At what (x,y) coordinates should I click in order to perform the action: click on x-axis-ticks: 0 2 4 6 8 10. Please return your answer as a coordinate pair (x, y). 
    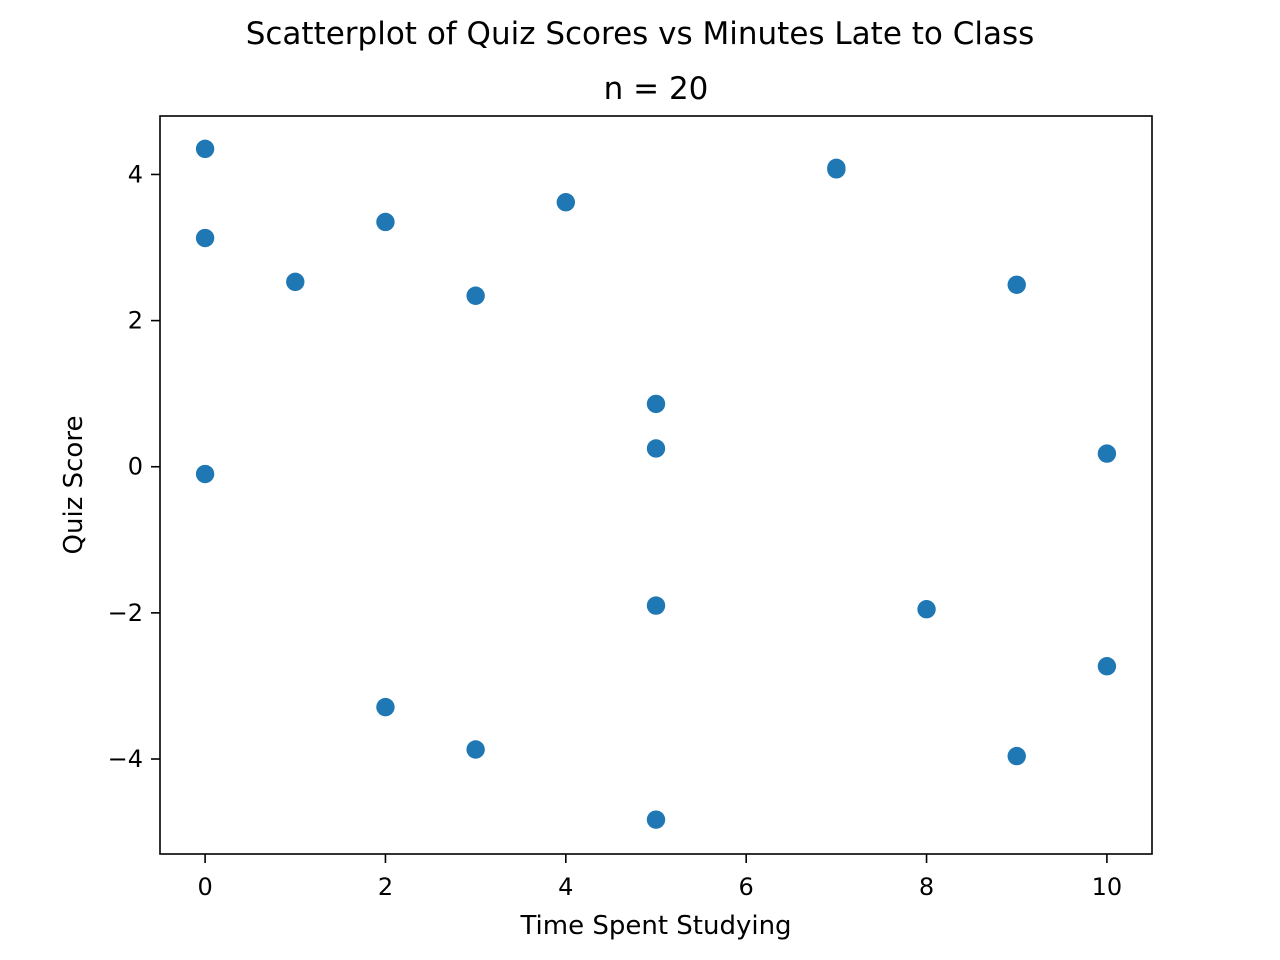
    Looking at the image, I should click on (659, 877).